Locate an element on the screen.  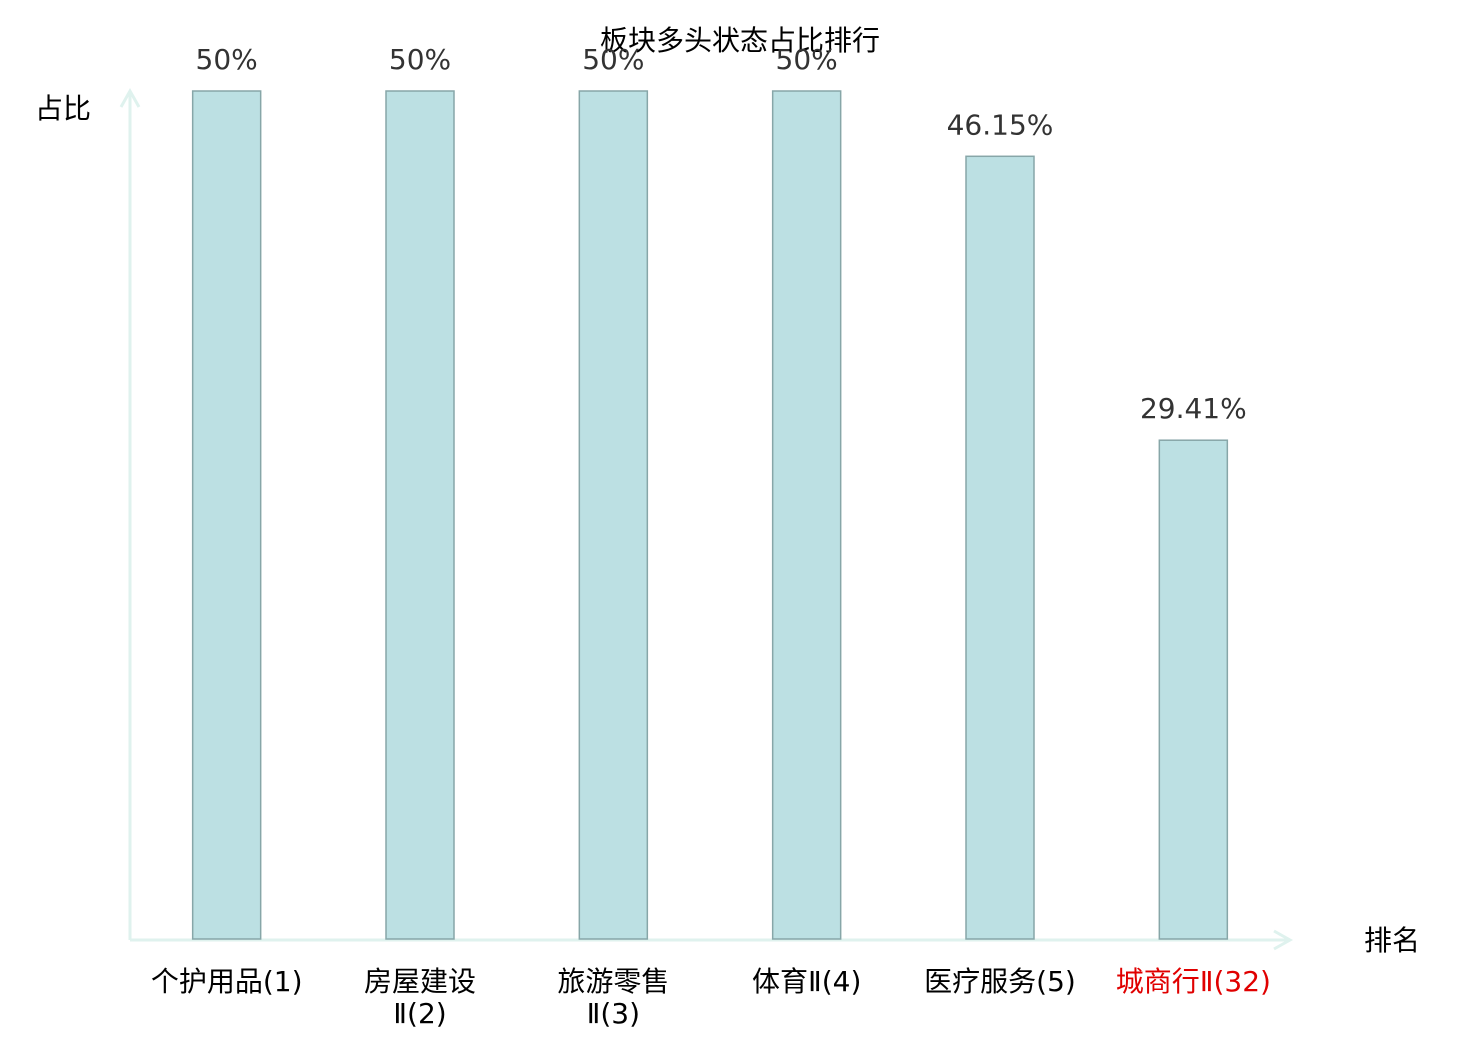
x-tick-label: Ⅱ(2) is located at coordinates (419, 1013).